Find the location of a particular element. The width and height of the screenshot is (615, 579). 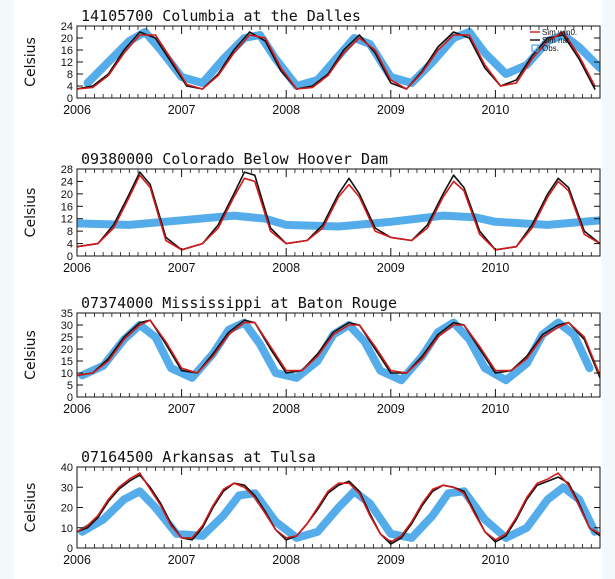

y-tick-label: 40 is located at coordinates (67, 468).